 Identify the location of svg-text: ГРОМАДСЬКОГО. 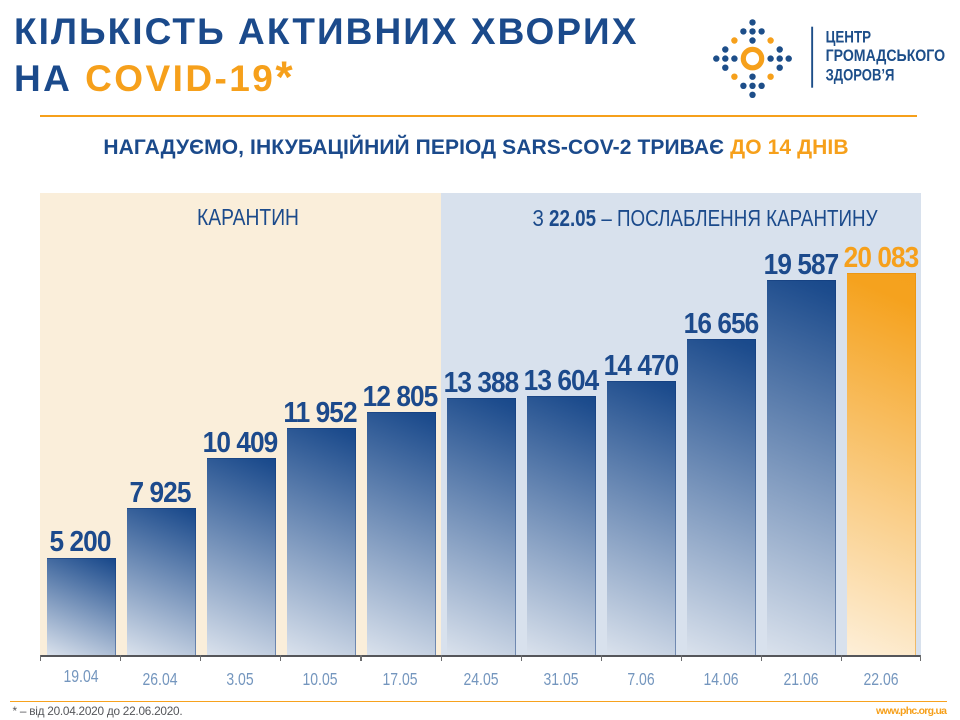
(886, 55).